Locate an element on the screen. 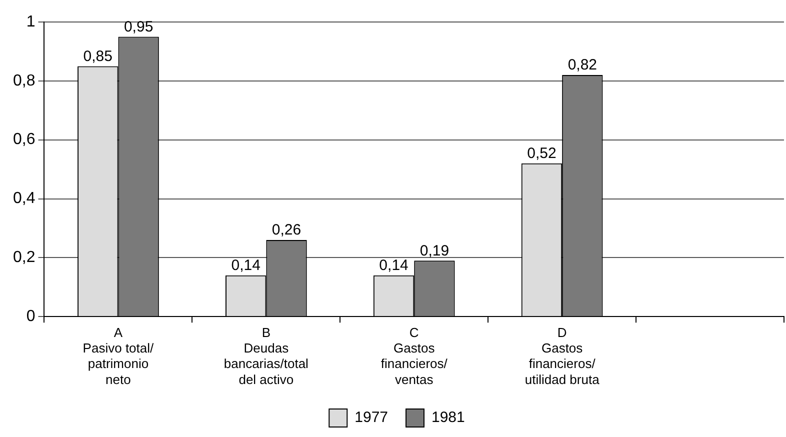  y-tick-label: 1 is located at coordinates (31, 21).